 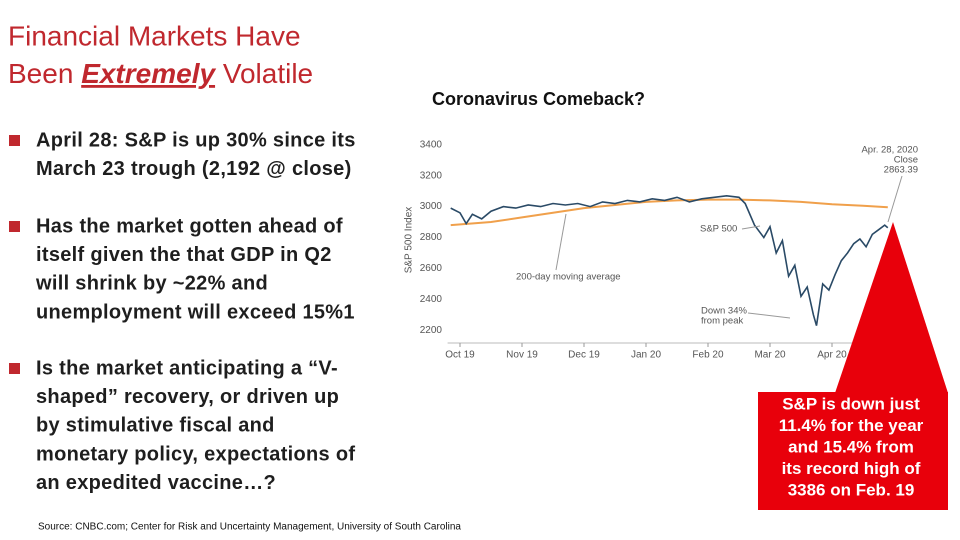 I want to click on title-part: Volatile, so click(x=268, y=73).